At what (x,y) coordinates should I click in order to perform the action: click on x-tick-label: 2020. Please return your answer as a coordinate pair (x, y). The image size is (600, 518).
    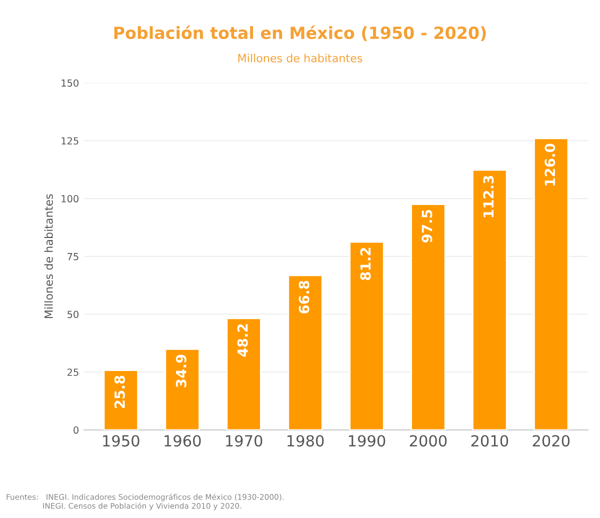
    Looking at the image, I should click on (551, 441).